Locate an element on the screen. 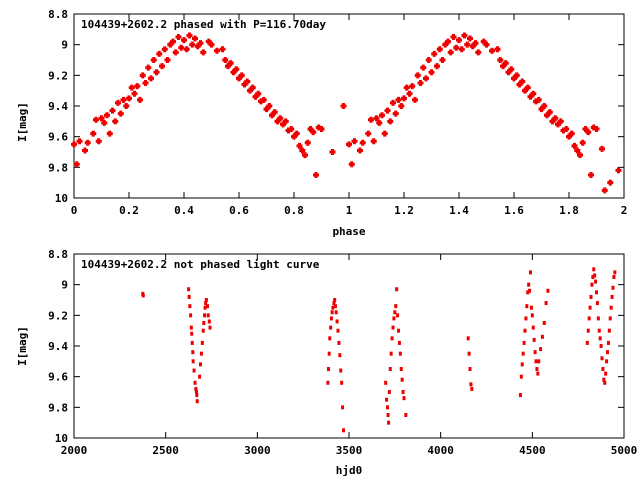 The width and height of the screenshot is (640, 484). x-tick-label: 2 is located at coordinates (624, 210).